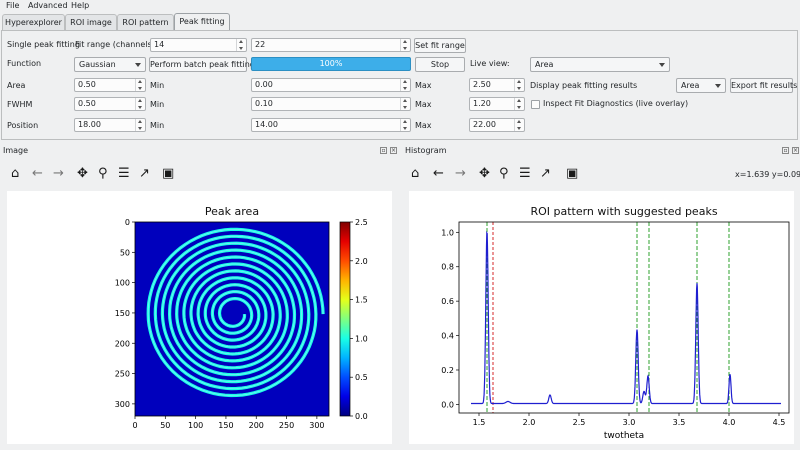 The height and width of the screenshot is (450, 800). What do you see at coordinates (122, 343) in the screenshot?
I see `y-tick-label: 200` at bounding box center [122, 343].